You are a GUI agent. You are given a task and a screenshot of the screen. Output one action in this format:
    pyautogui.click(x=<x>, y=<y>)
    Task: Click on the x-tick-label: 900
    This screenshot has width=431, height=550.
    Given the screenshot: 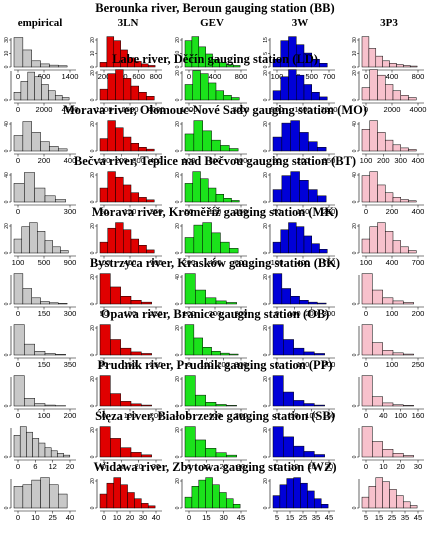 What is the action you would take?
    pyautogui.click(x=70, y=262)
    